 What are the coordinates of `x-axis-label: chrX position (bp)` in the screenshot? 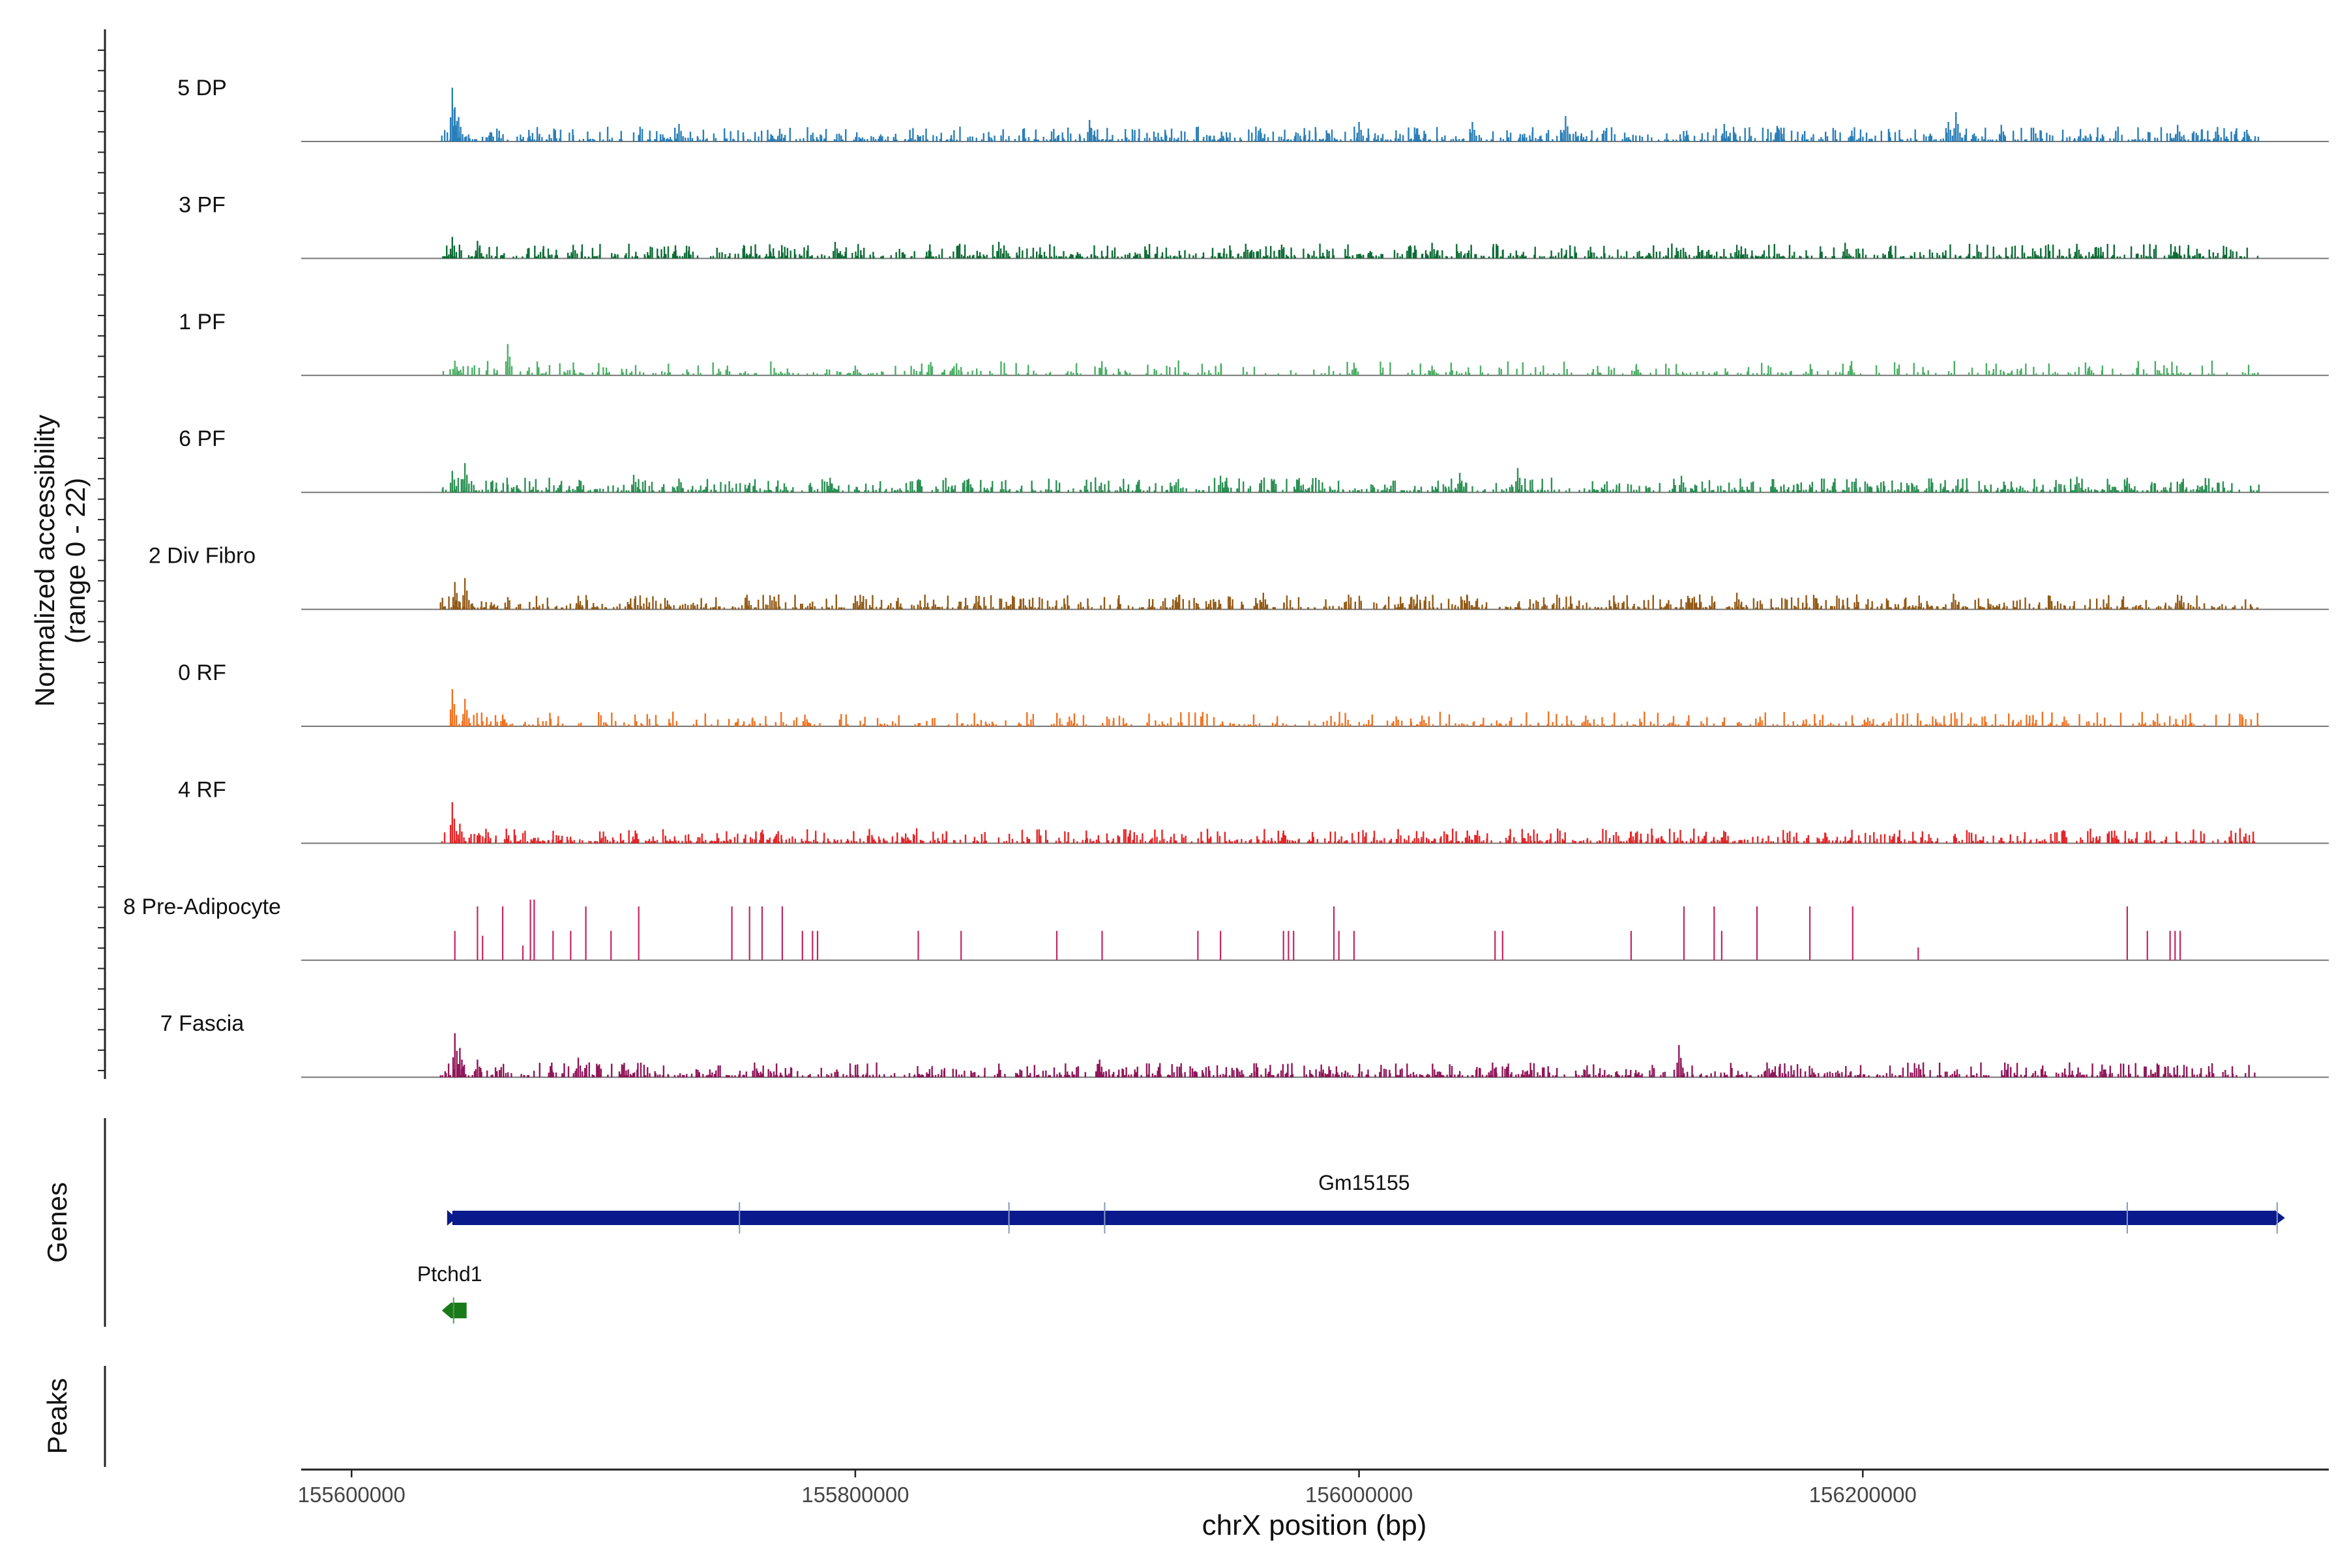 It's located at (1314, 1525).